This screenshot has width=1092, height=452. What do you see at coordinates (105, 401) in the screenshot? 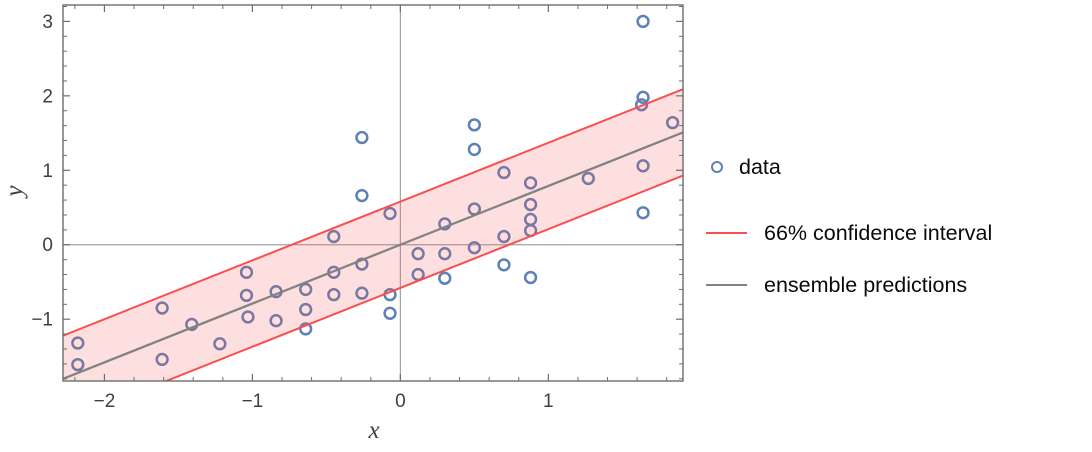
I see `x-tick-label: −2` at bounding box center [105, 401].